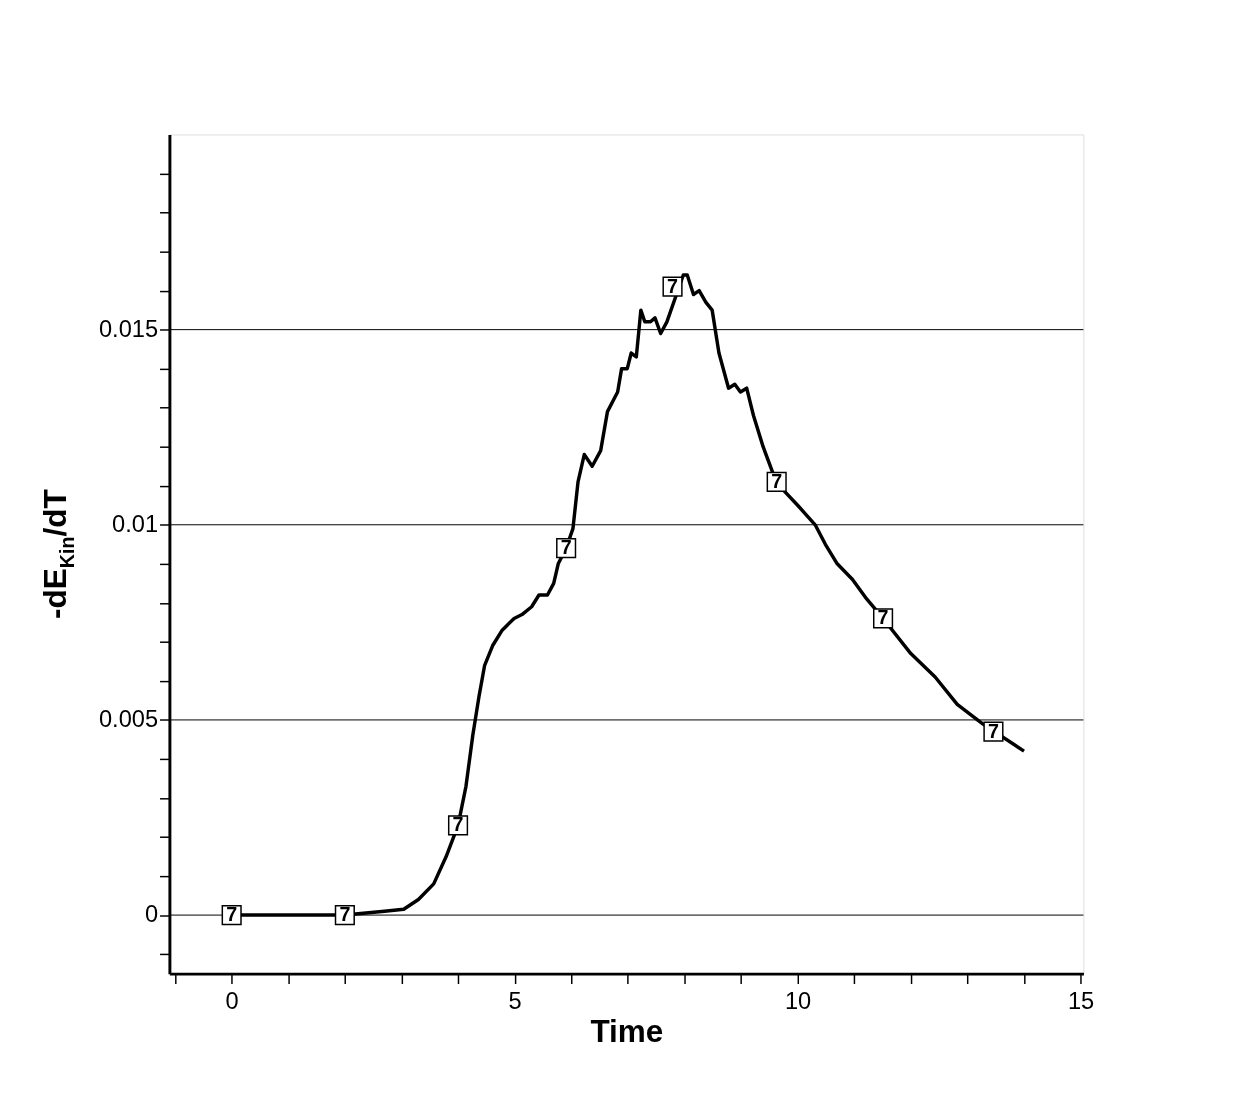 Image resolution: width=1242 pixels, height=1105 pixels. I want to click on x-tick-label: 10, so click(798, 1000).